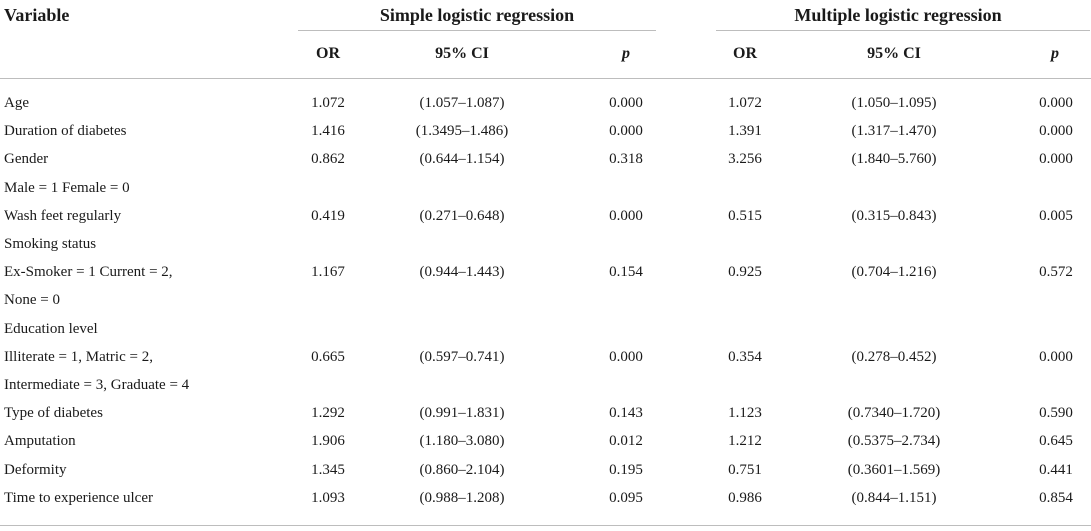 This screenshot has height=531, width=1091. I want to click on ci-simple: (1.057–1.087), so click(462, 103).